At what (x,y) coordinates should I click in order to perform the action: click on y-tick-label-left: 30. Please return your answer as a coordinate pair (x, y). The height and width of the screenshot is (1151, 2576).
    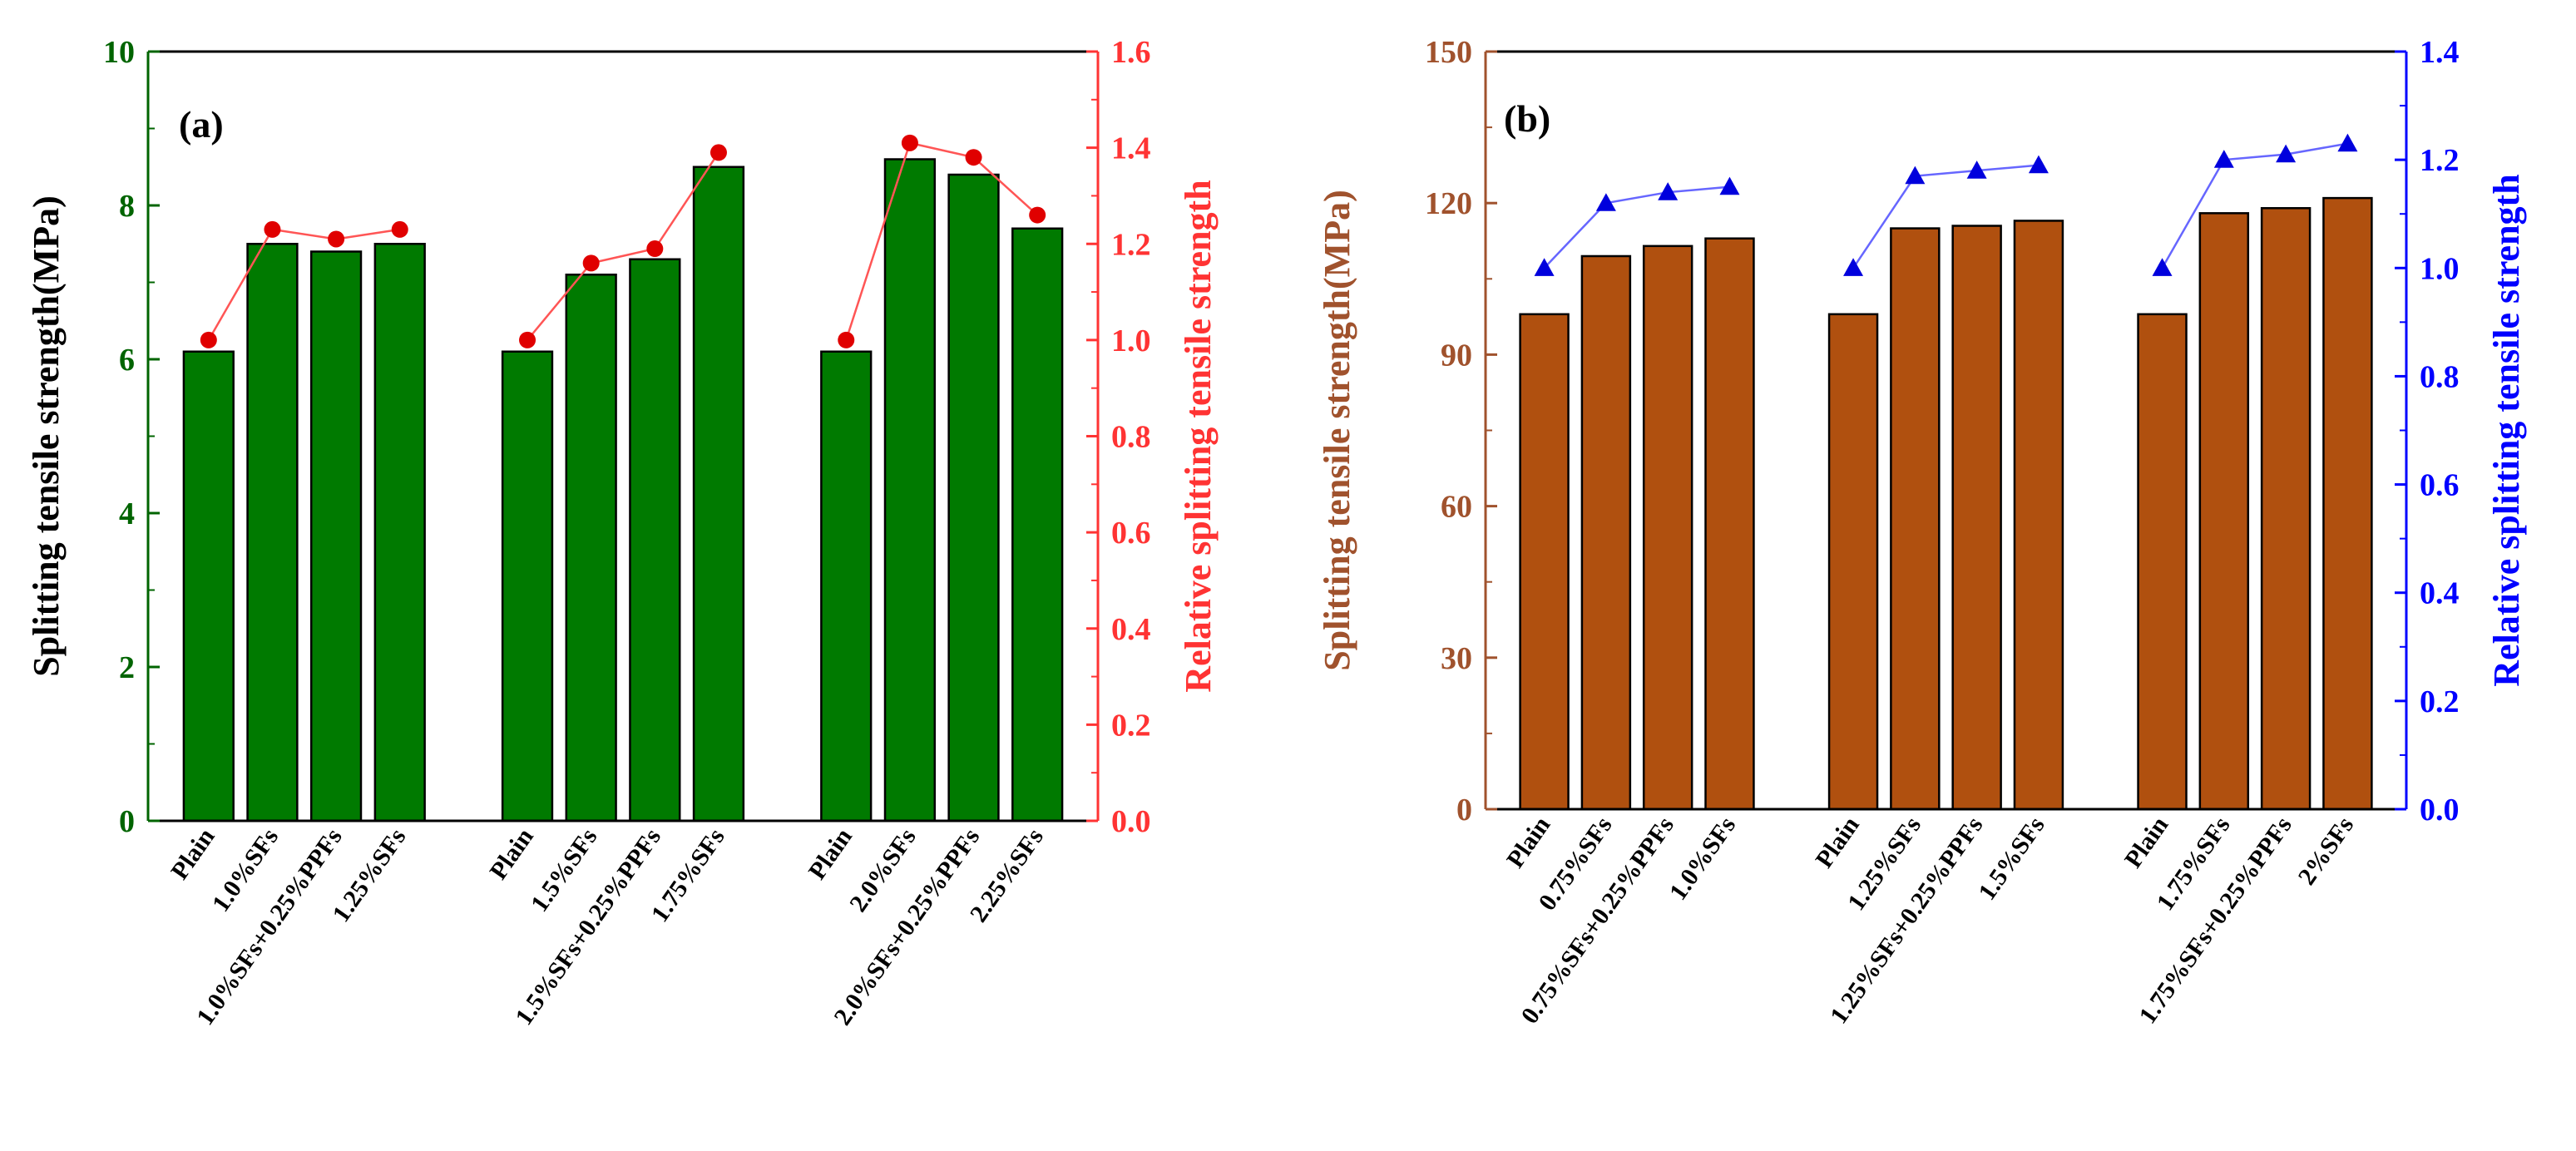
    Looking at the image, I should click on (1456, 659).